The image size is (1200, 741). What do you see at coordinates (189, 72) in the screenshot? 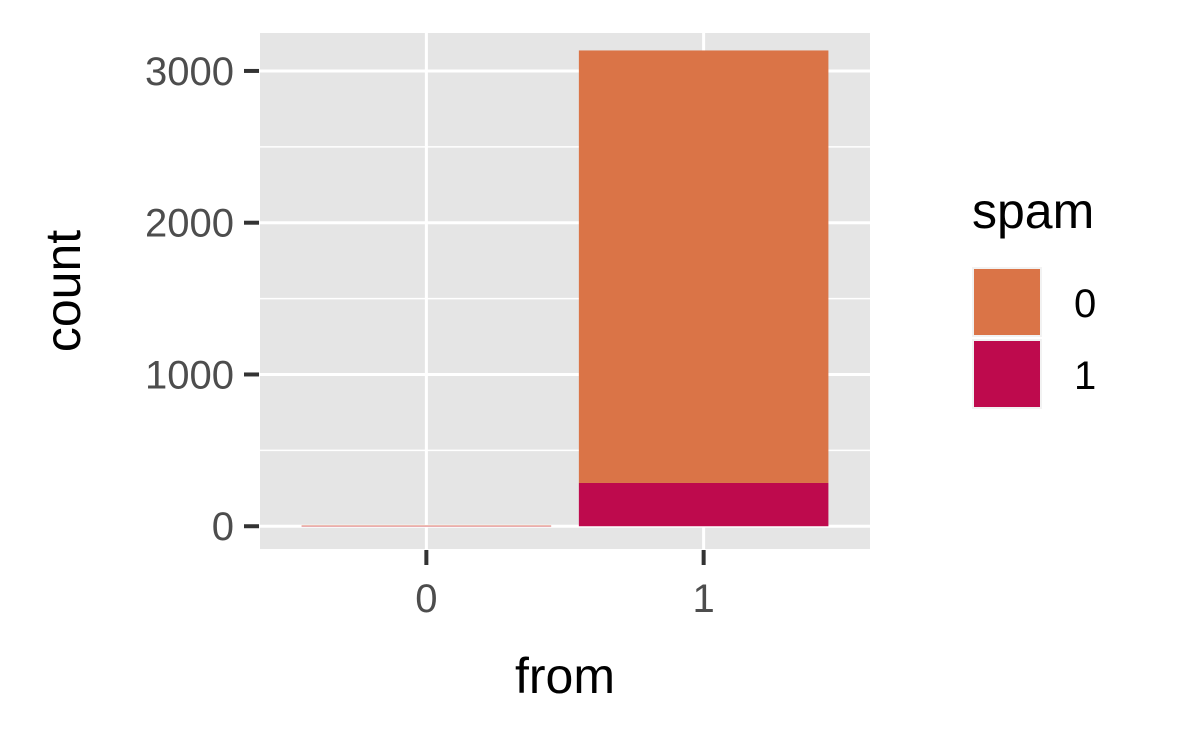
I see `y-tick-label: 3000` at bounding box center [189, 72].